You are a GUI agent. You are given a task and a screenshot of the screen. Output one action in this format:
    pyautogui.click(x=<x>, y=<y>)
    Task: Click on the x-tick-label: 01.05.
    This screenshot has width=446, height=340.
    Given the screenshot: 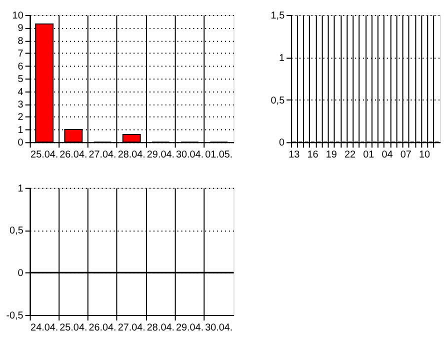 What is the action you would take?
    pyautogui.click(x=219, y=155)
    